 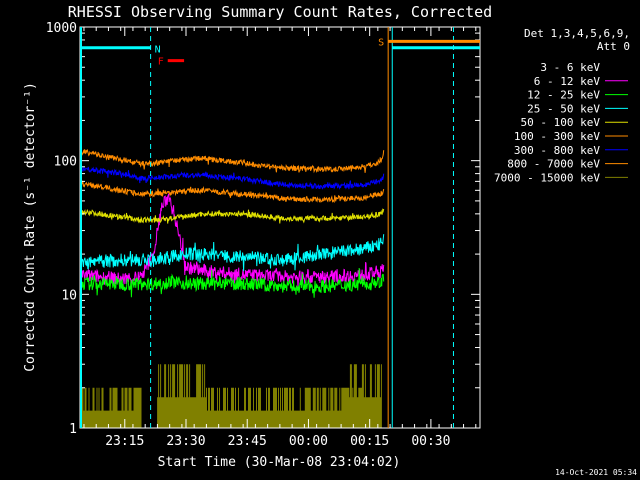 I want to click on x-tick-label: 00:00, so click(x=308, y=441).